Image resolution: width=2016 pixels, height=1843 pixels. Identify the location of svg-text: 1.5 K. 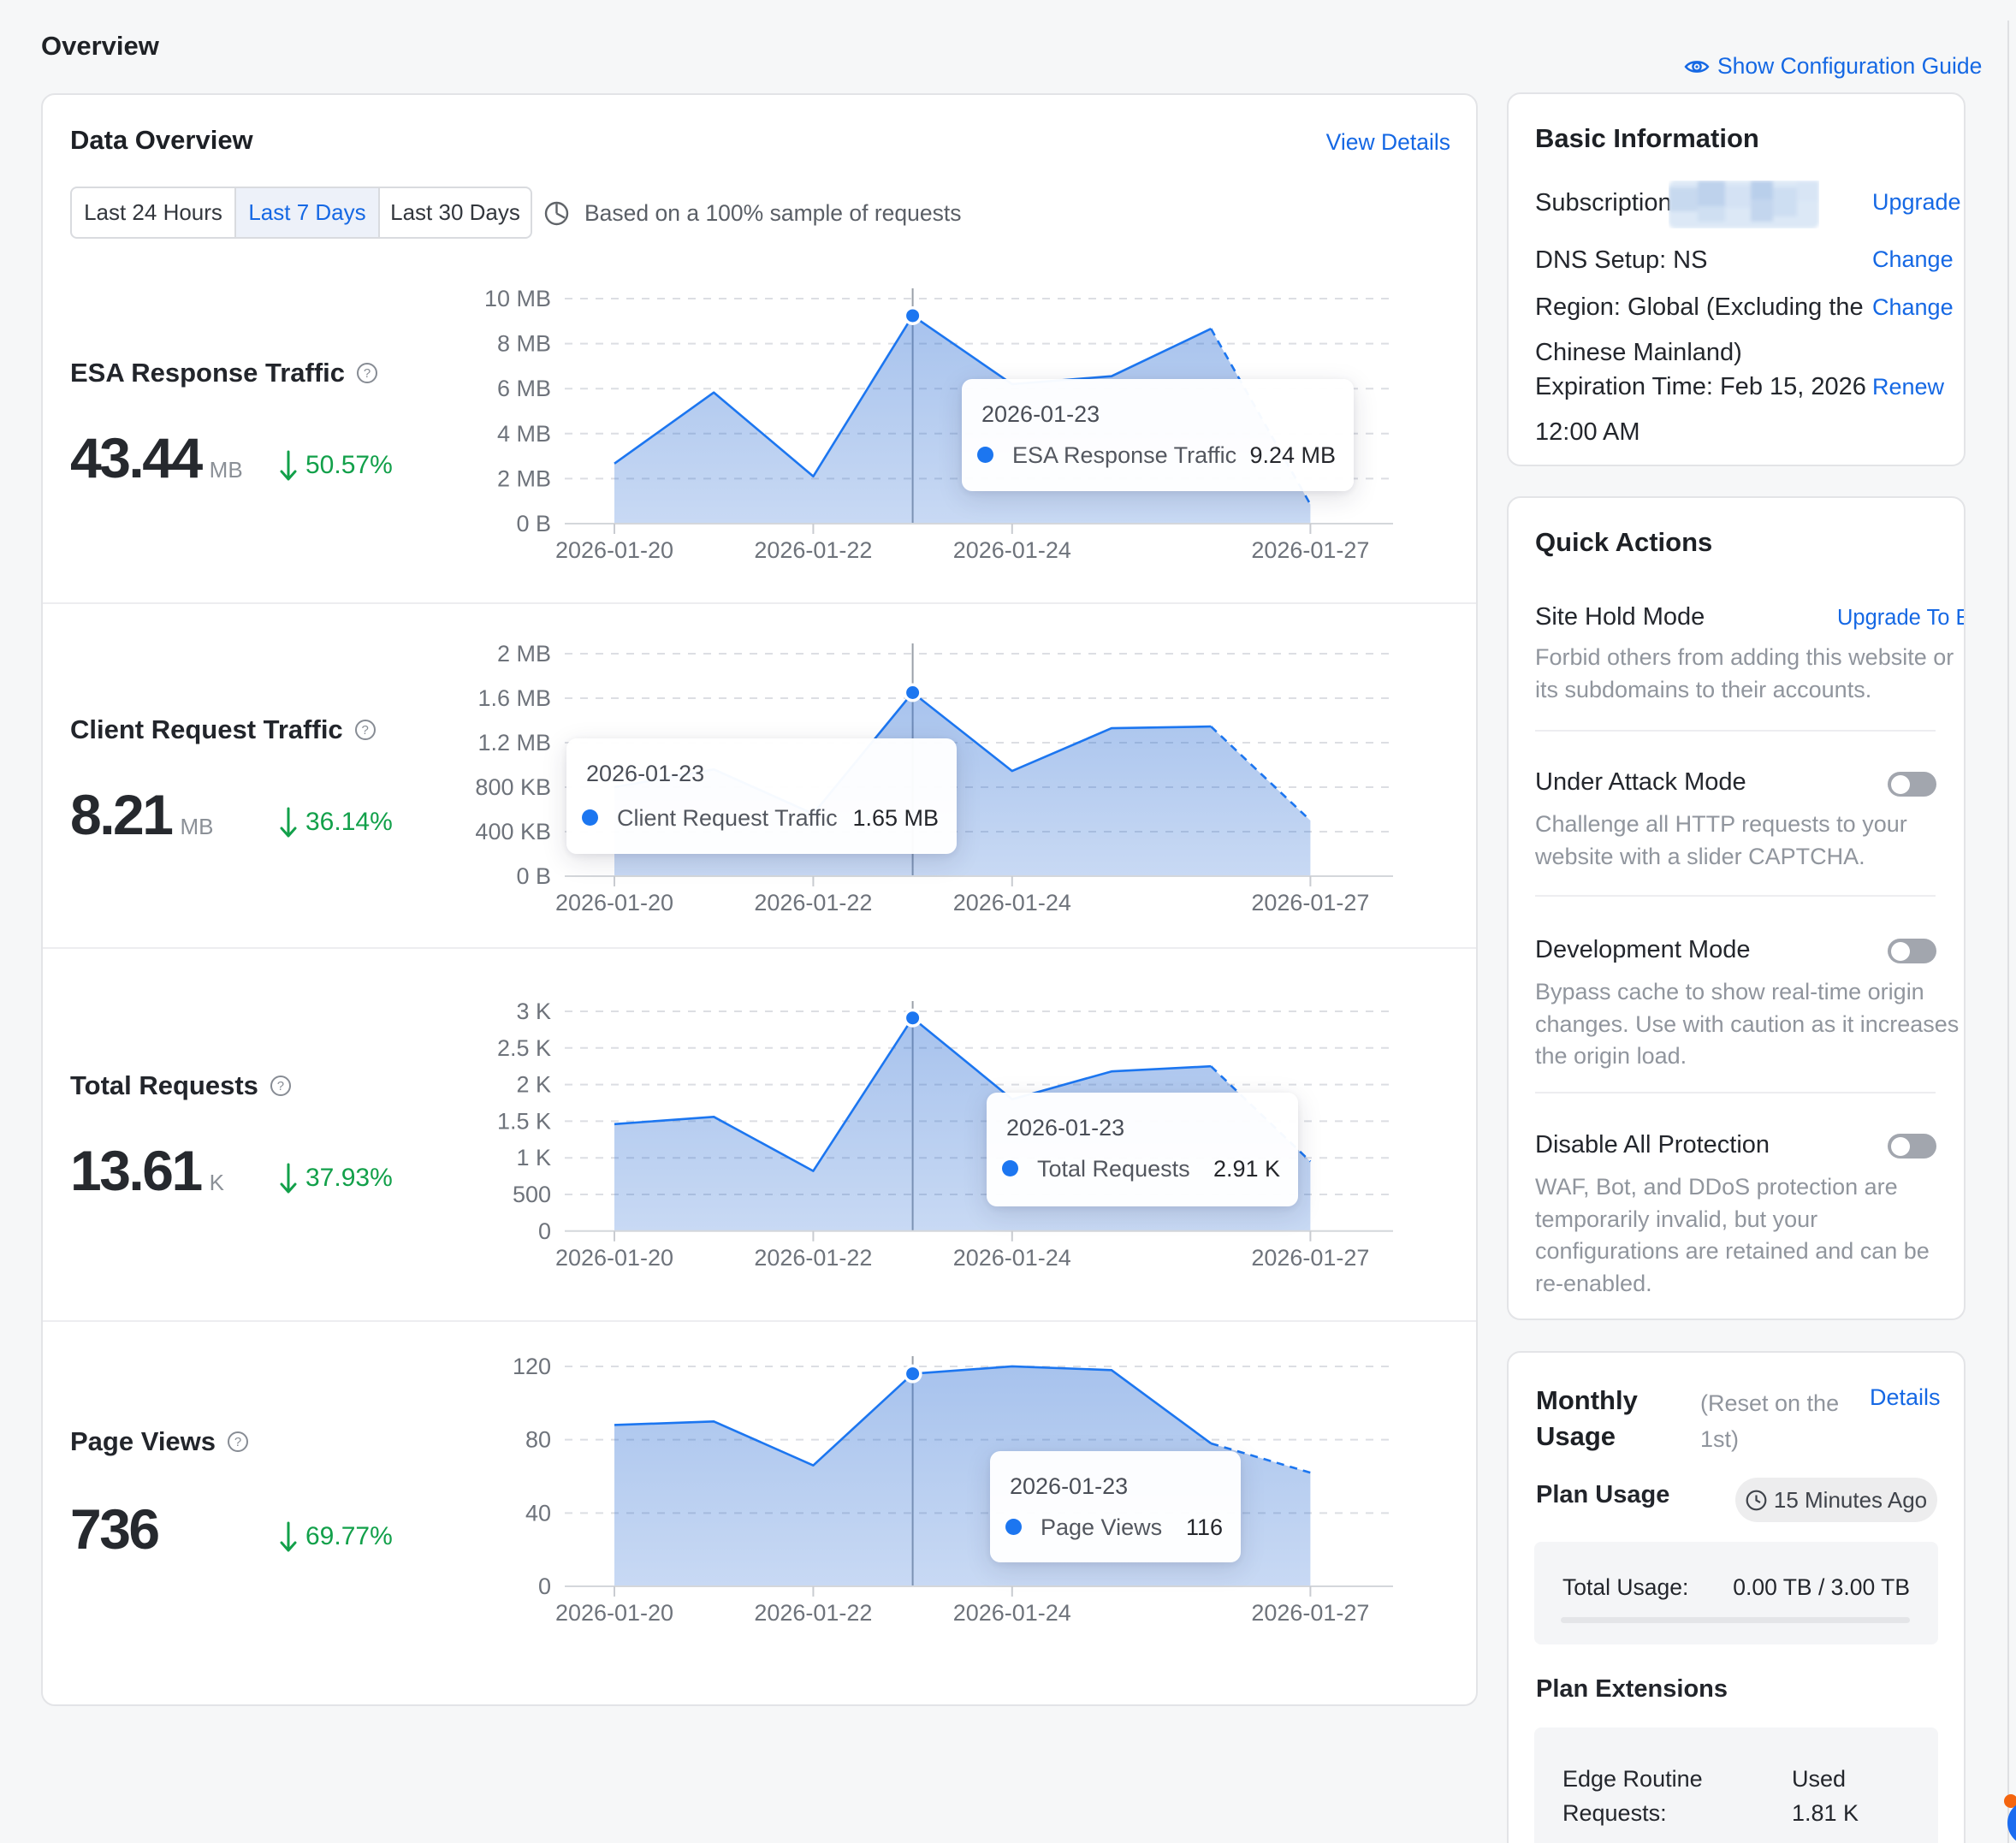
(524, 1121).